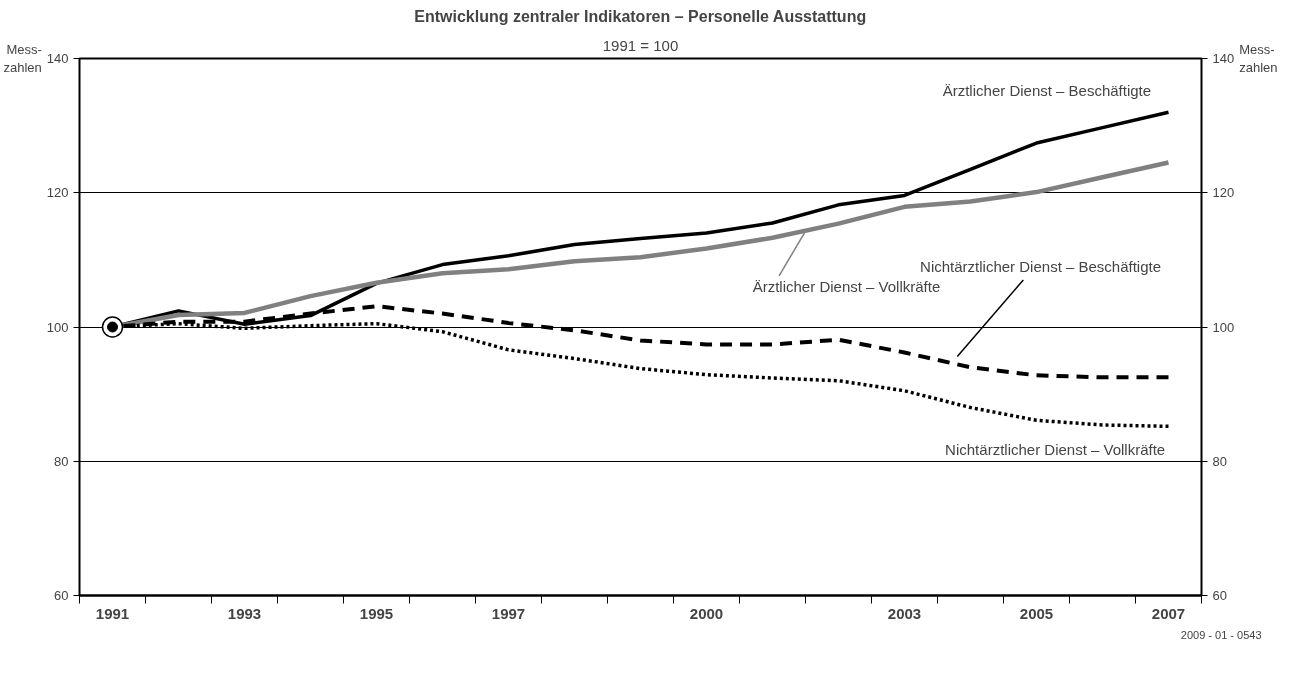 The width and height of the screenshot is (1293, 675). Describe the element at coordinates (846, 287) in the screenshot. I see `text: Ärztlicher Dienst – Vollkräfte` at that location.